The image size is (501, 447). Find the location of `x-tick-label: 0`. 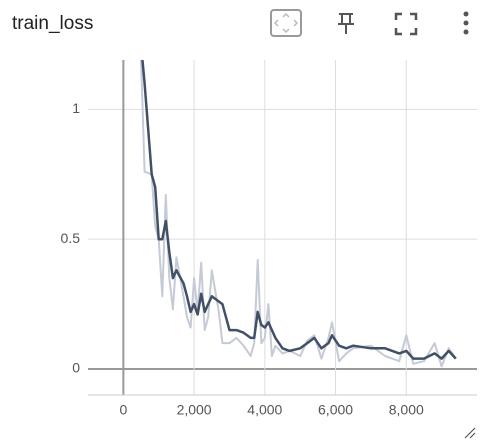

x-tick-label: 0 is located at coordinates (123, 410).